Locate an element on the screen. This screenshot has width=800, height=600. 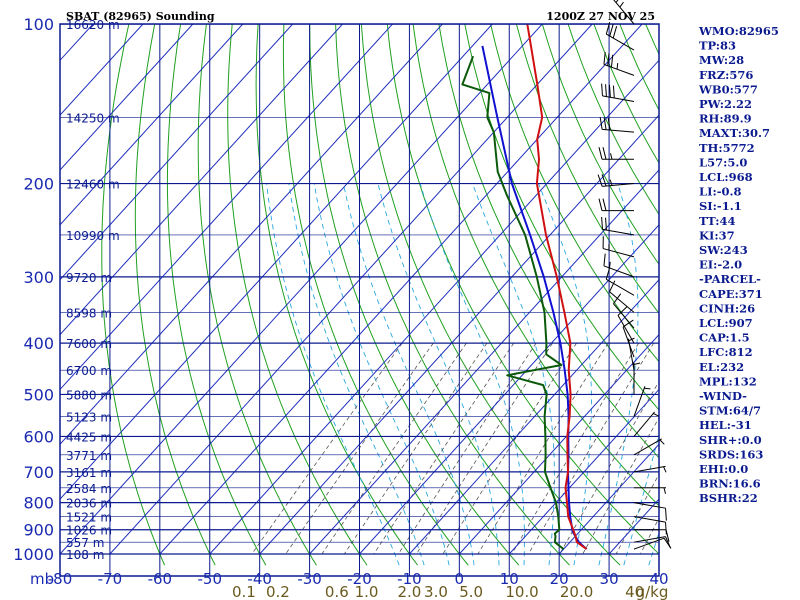
mixing-ratio-label: 1.0 is located at coordinates (367, 591).